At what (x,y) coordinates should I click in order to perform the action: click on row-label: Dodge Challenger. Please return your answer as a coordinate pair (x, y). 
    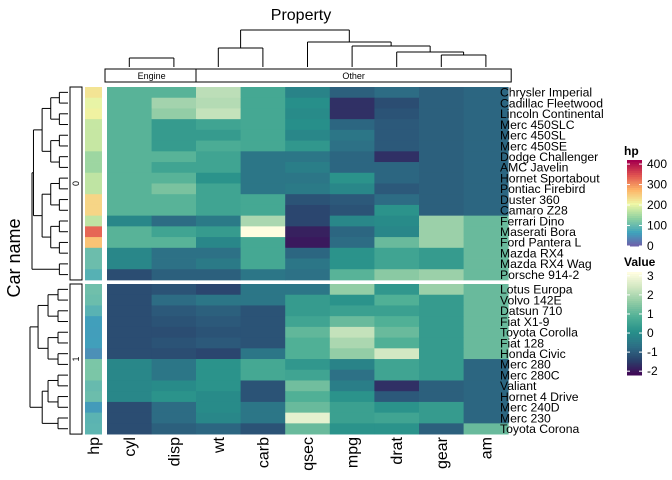
    Looking at the image, I should click on (549, 157).